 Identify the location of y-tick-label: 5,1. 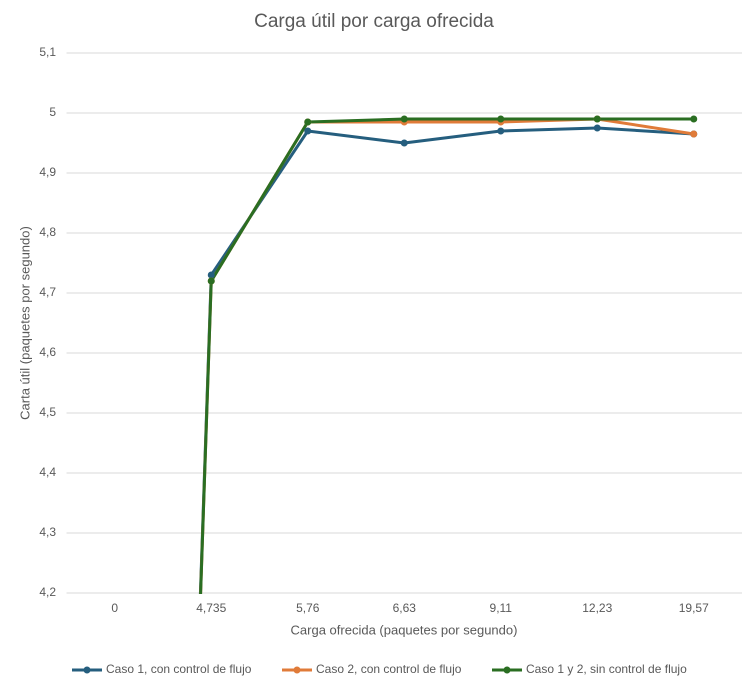
(47, 52).